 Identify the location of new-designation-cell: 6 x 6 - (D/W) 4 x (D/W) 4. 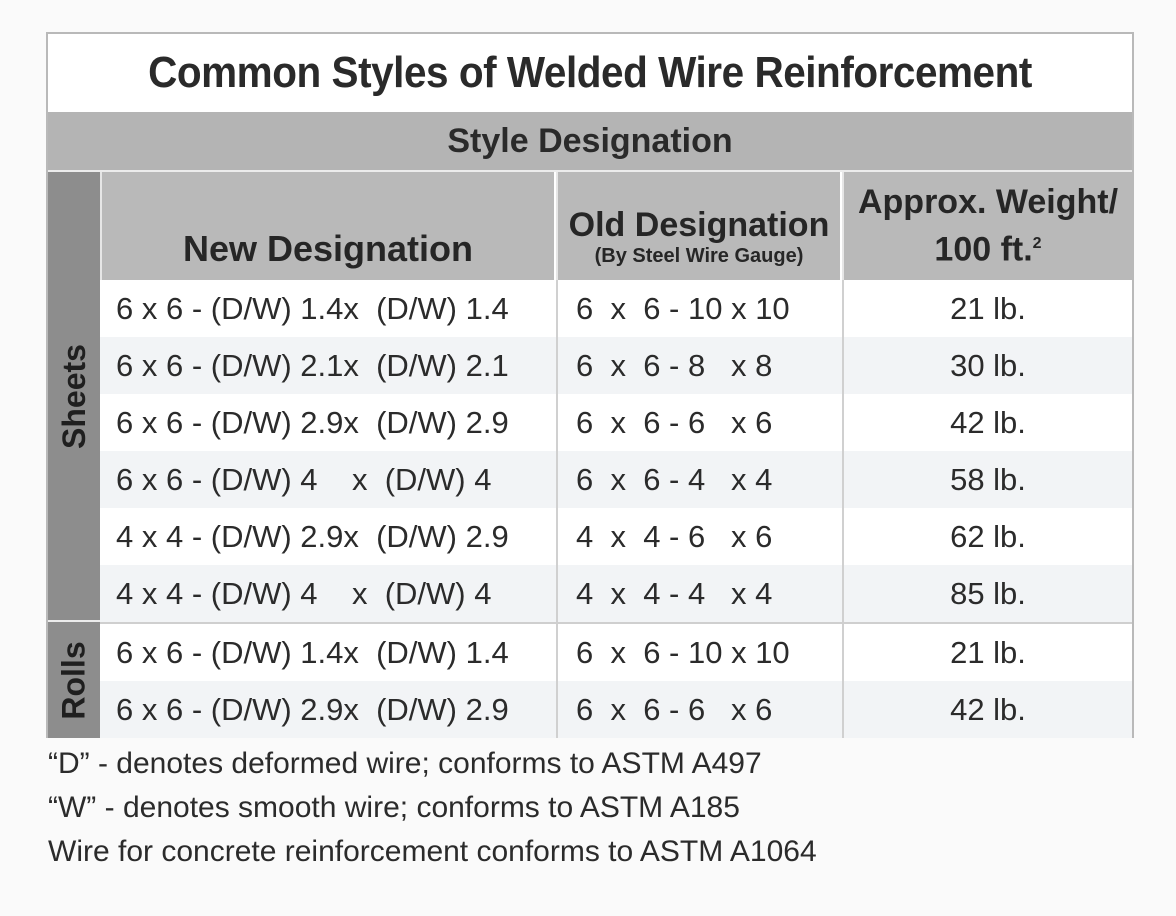
(304, 479).